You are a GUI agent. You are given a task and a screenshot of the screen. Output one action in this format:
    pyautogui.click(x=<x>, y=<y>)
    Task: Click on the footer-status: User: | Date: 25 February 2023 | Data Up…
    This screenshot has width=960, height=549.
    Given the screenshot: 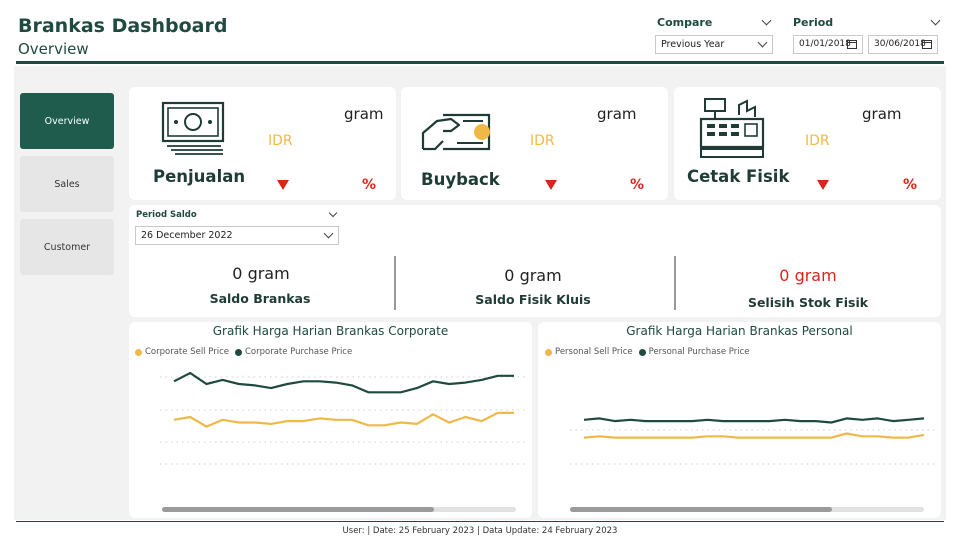 What is the action you would take?
    pyautogui.click(x=480, y=531)
    